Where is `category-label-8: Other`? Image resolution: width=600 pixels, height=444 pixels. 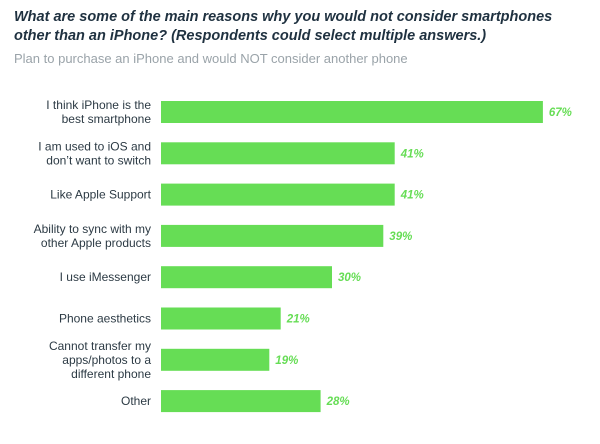 category-label-8: Other is located at coordinates (136, 401).